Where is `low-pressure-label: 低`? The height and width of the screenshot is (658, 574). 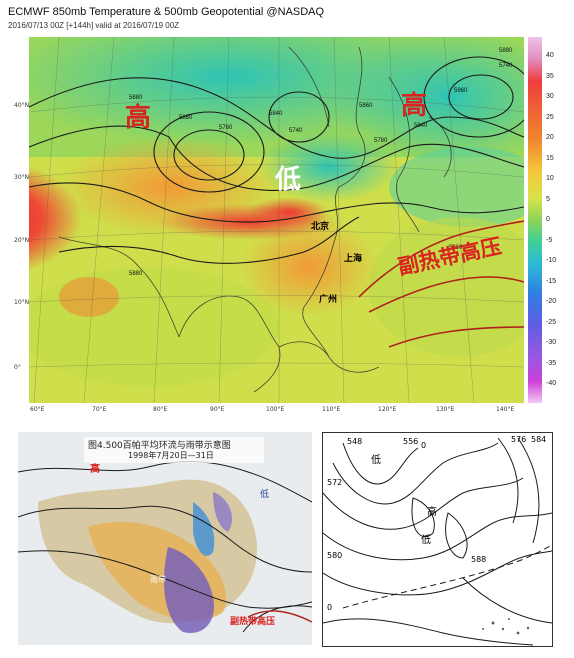
low-pressure-label: 低 is located at coordinates (288, 180).